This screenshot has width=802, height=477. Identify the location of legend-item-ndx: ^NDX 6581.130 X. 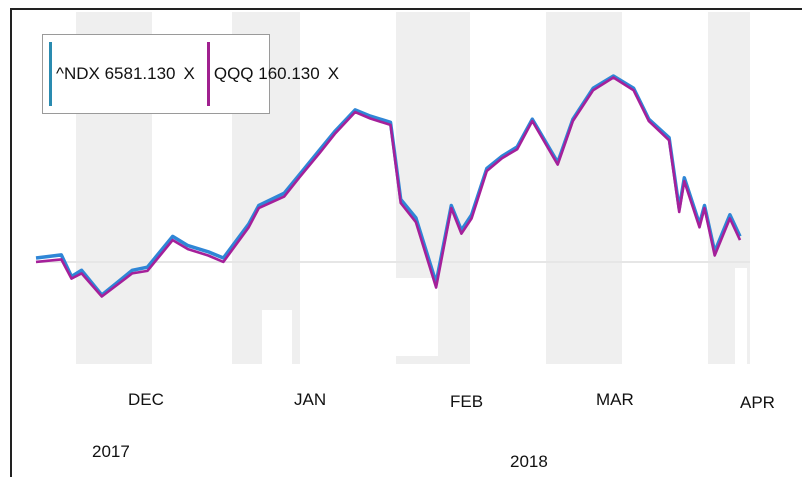
(125, 74).